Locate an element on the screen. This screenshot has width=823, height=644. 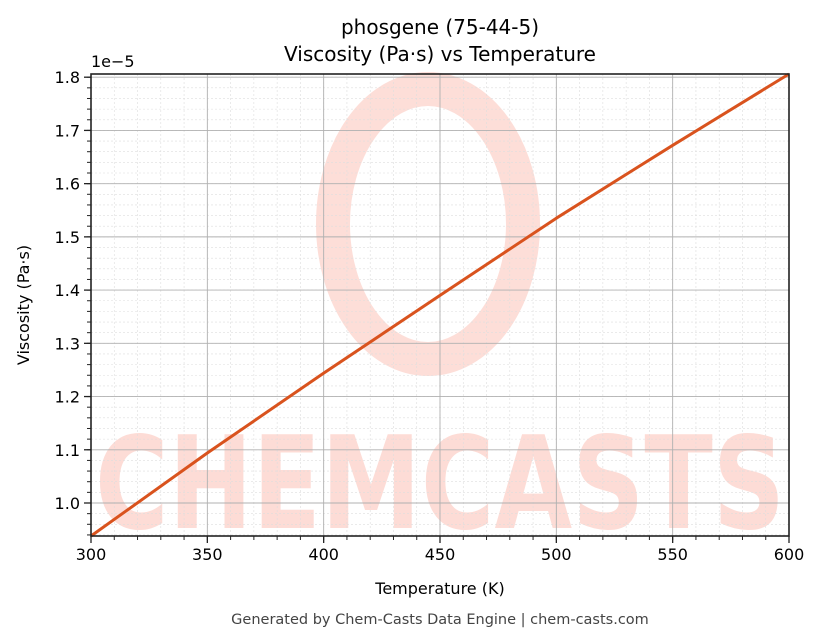
y-tick-label: 1.2 is located at coordinates (67, 397).